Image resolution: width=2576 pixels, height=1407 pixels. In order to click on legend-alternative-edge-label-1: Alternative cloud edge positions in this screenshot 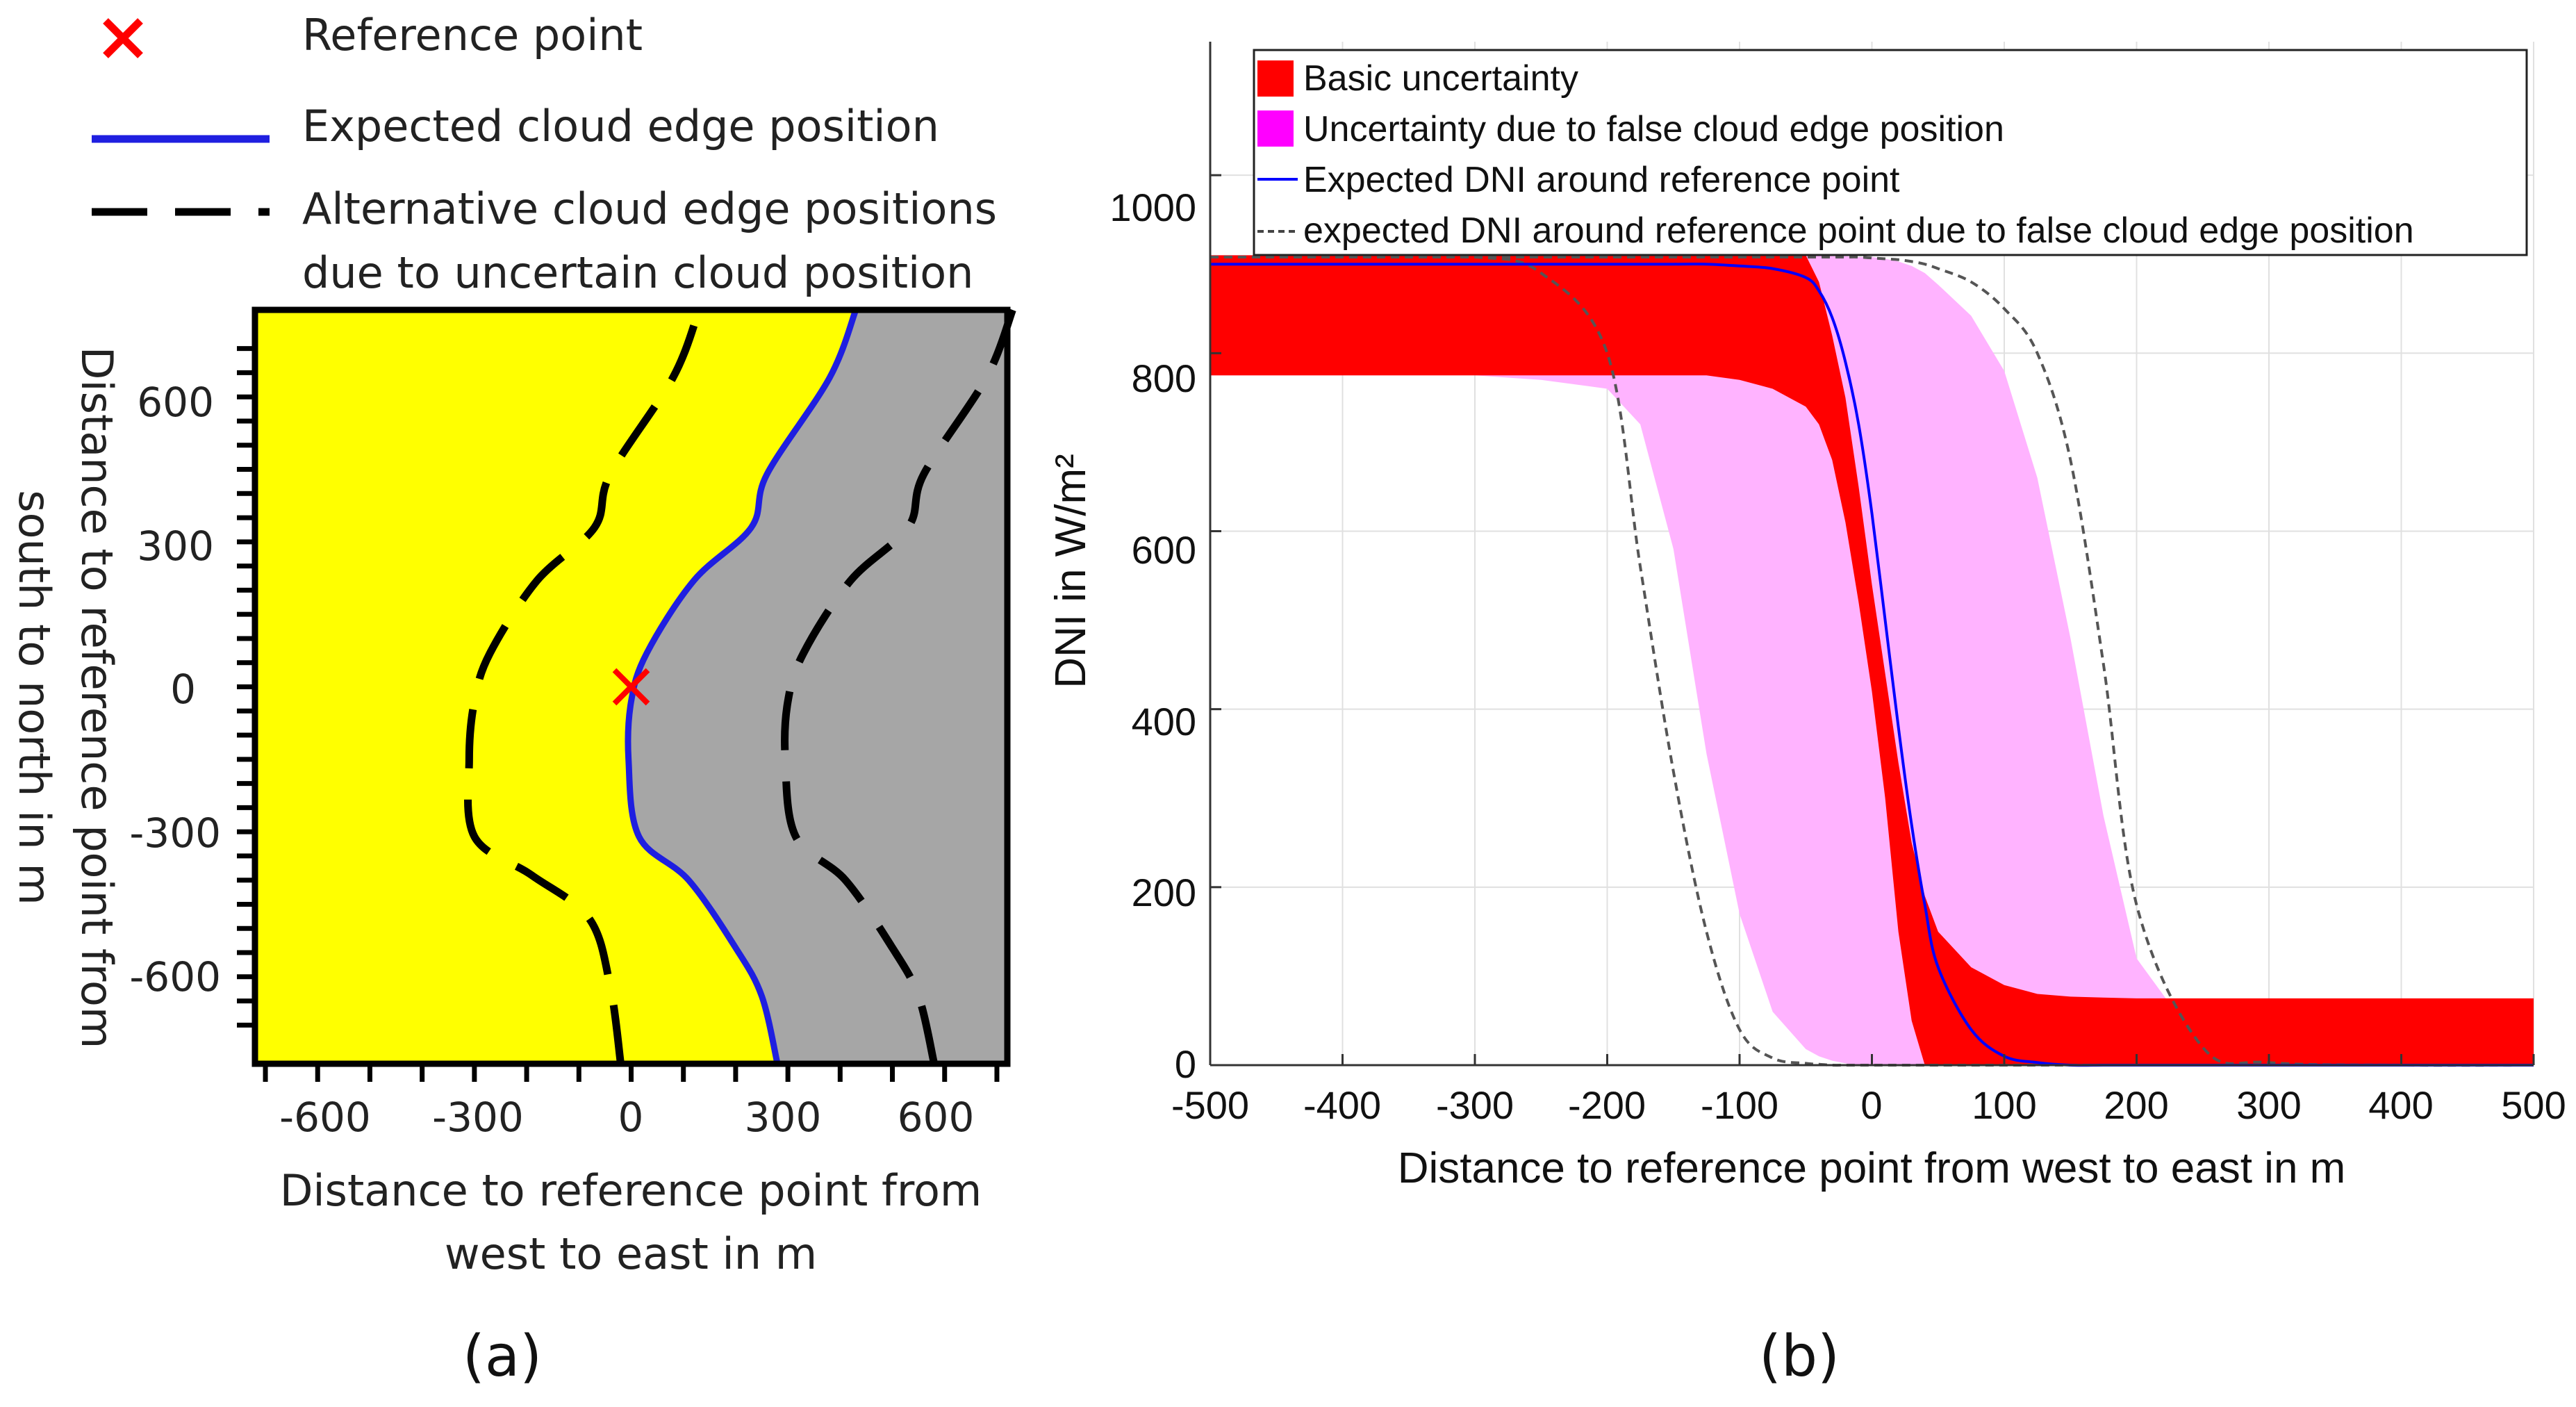, I will do `click(649, 208)`.